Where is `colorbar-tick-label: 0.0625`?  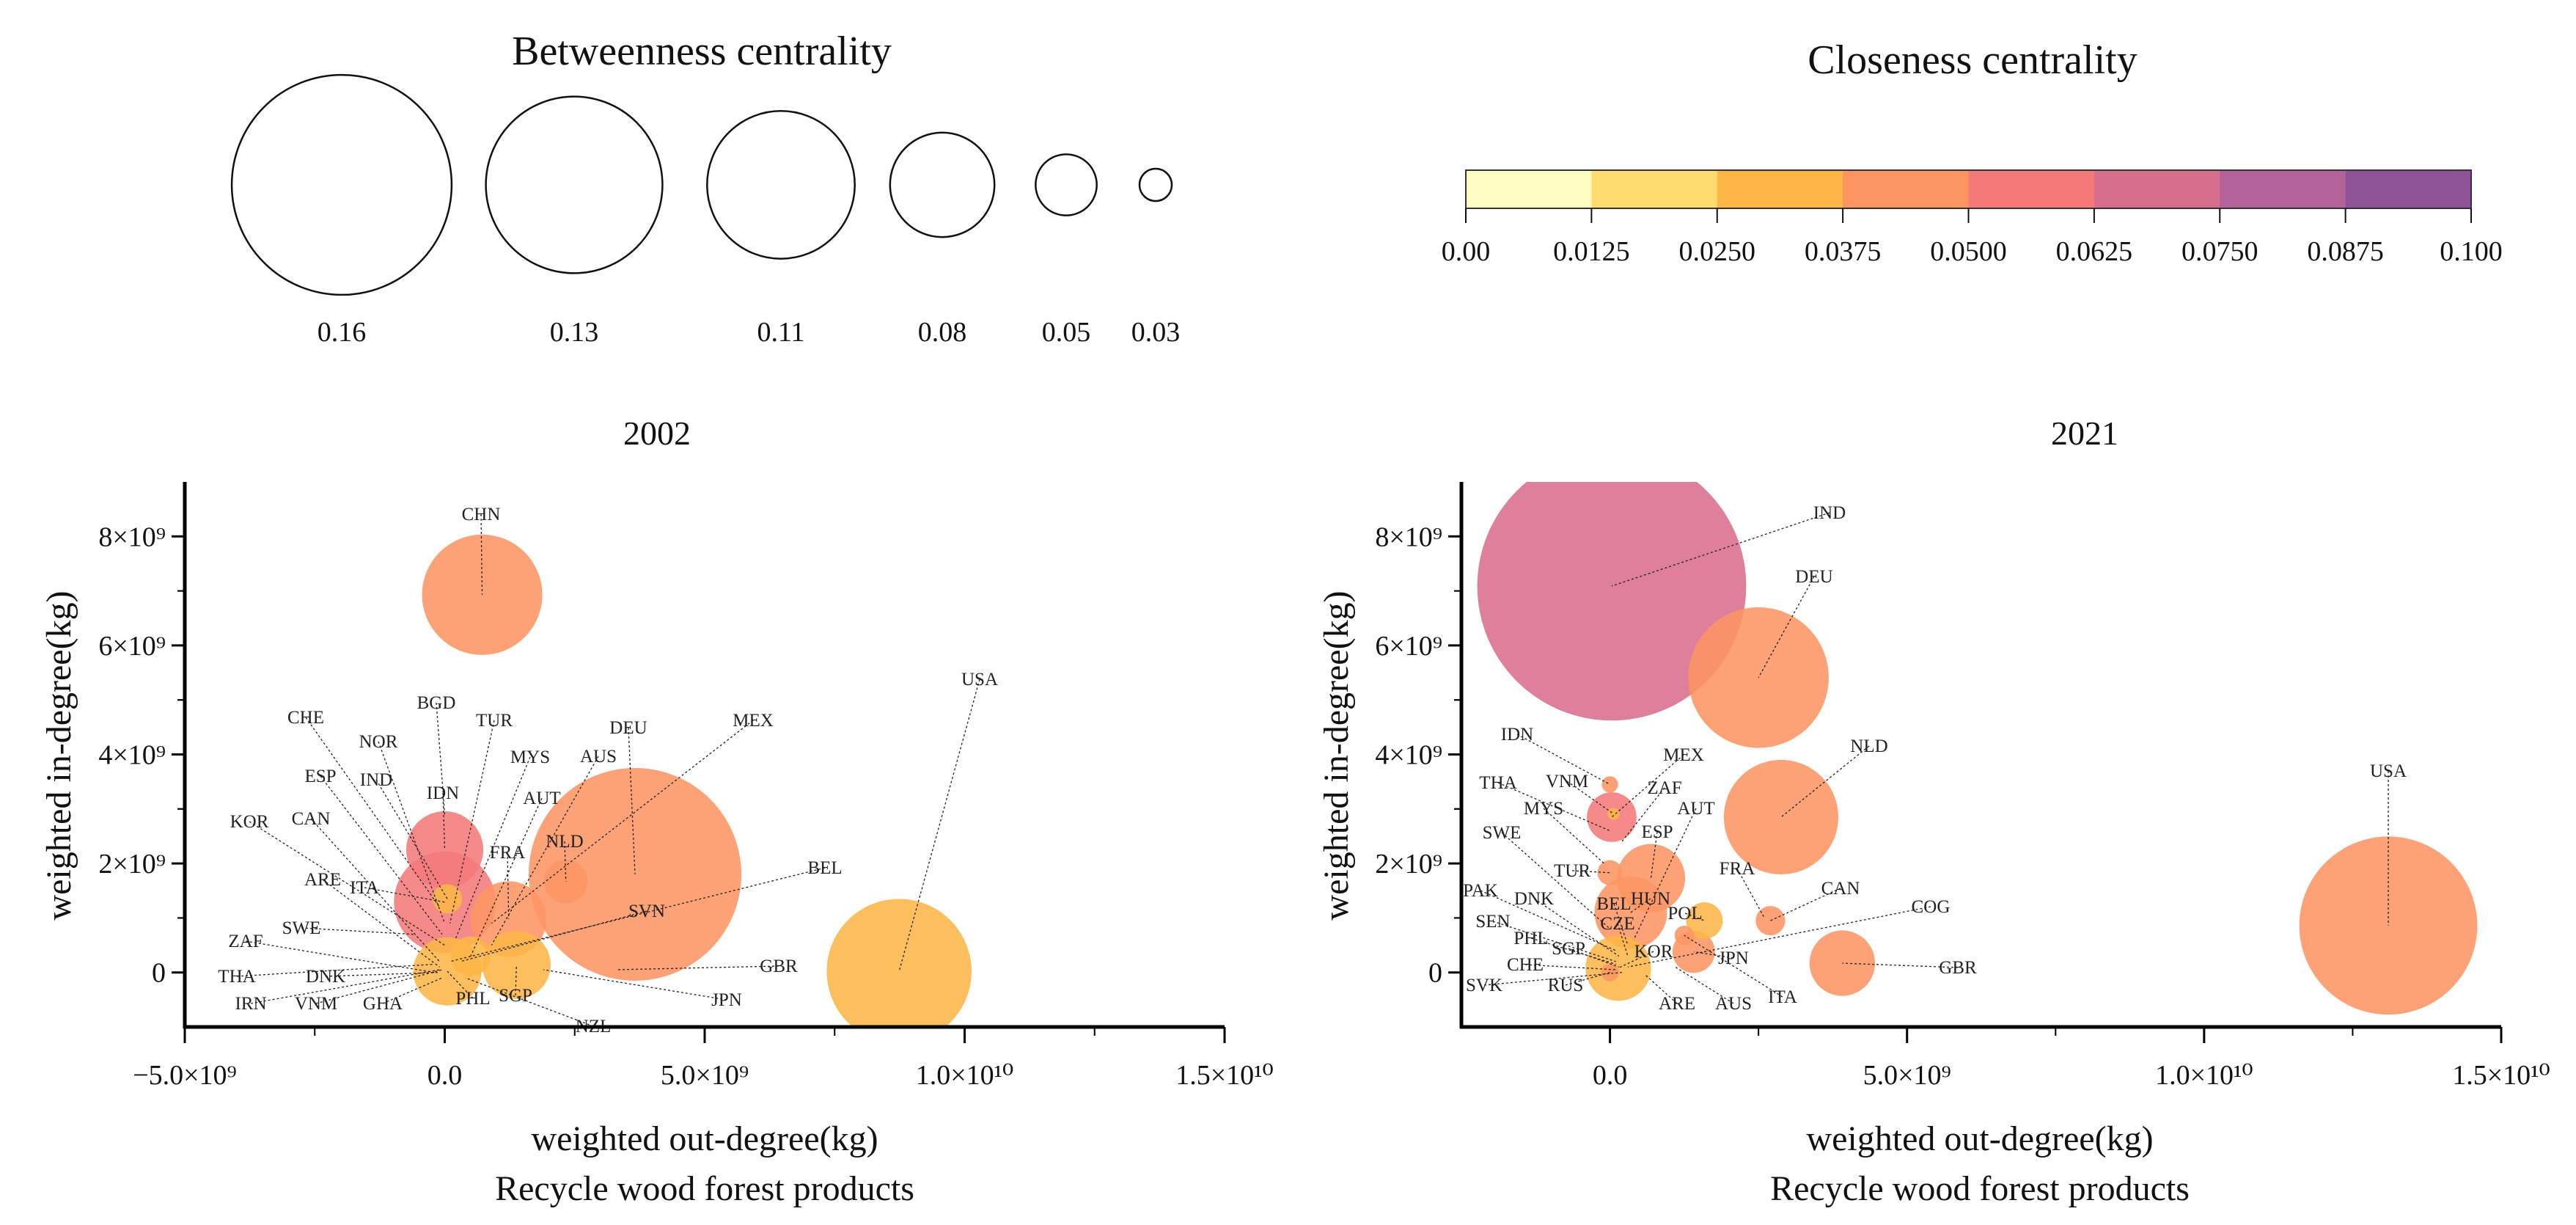 colorbar-tick-label: 0.0625 is located at coordinates (2095, 251).